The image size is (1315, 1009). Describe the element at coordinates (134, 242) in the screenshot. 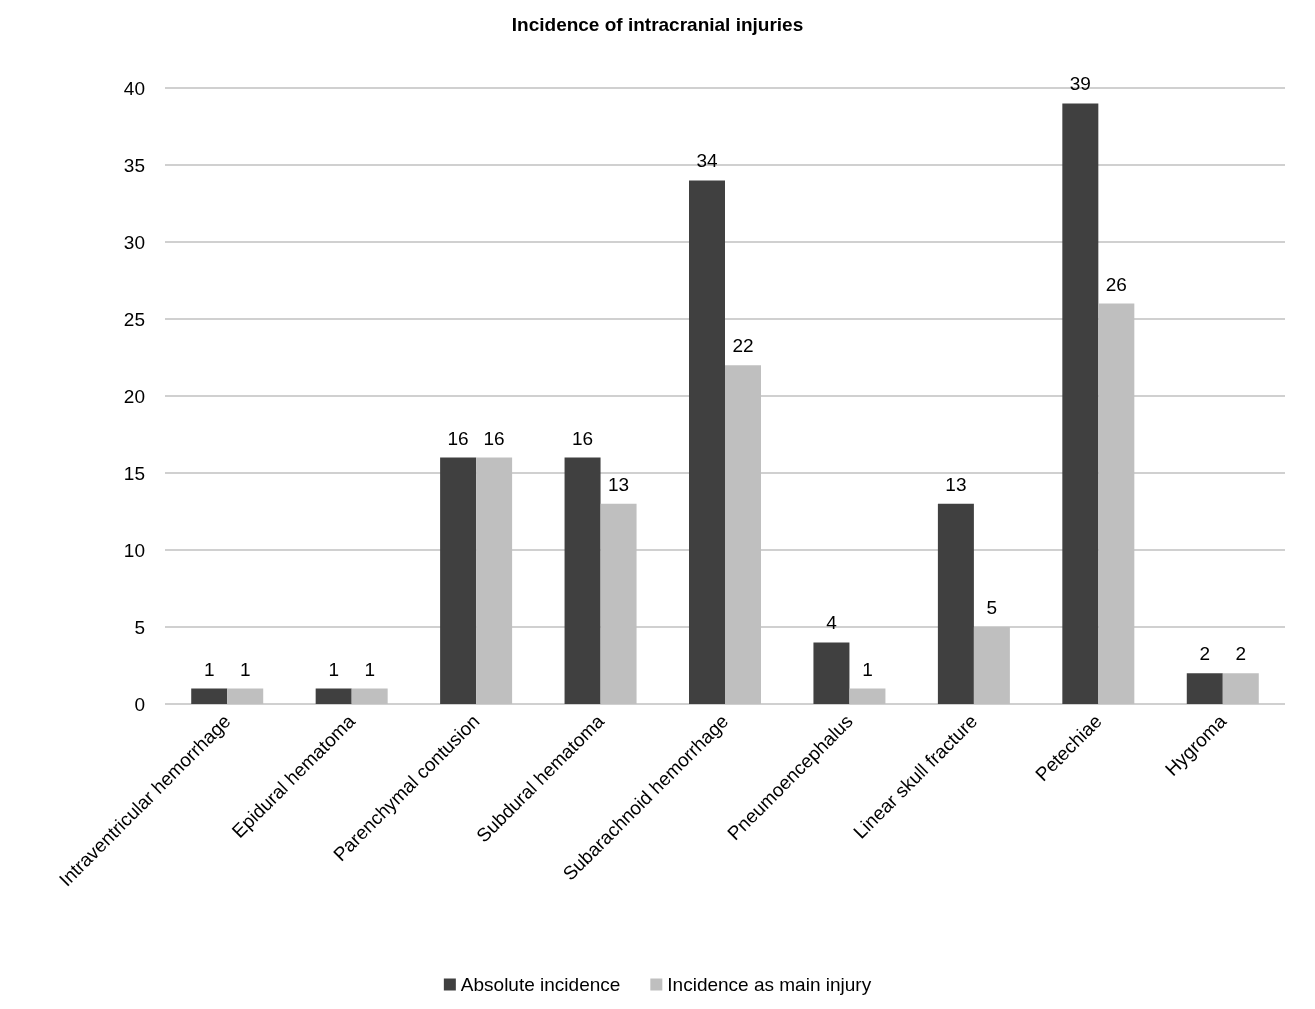

I see `y-tick-label: 30` at that location.